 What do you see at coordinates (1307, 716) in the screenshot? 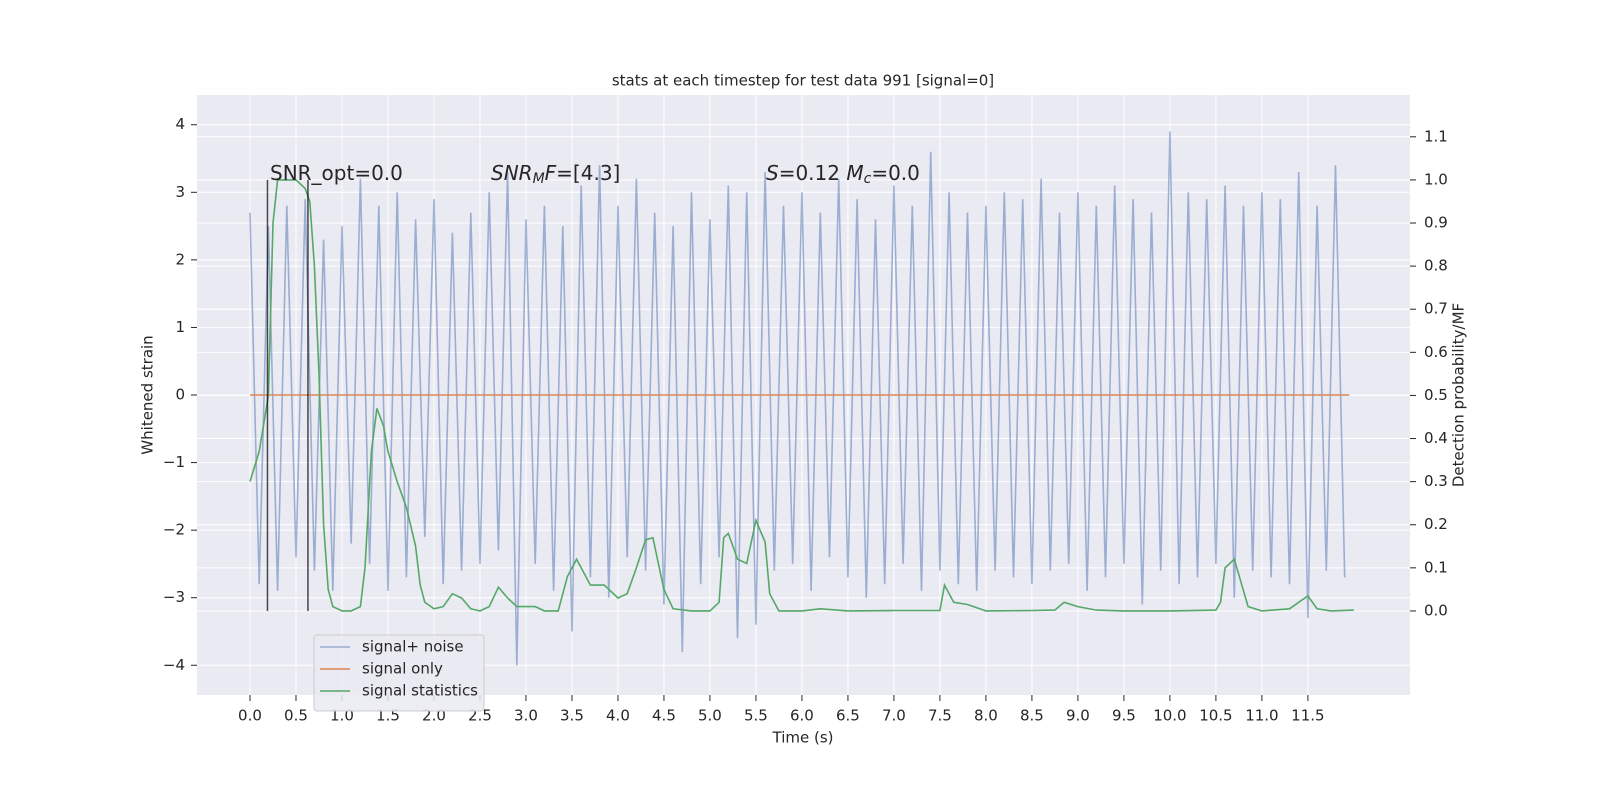
I see `x-tick-label: 11.5` at bounding box center [1307, 716].